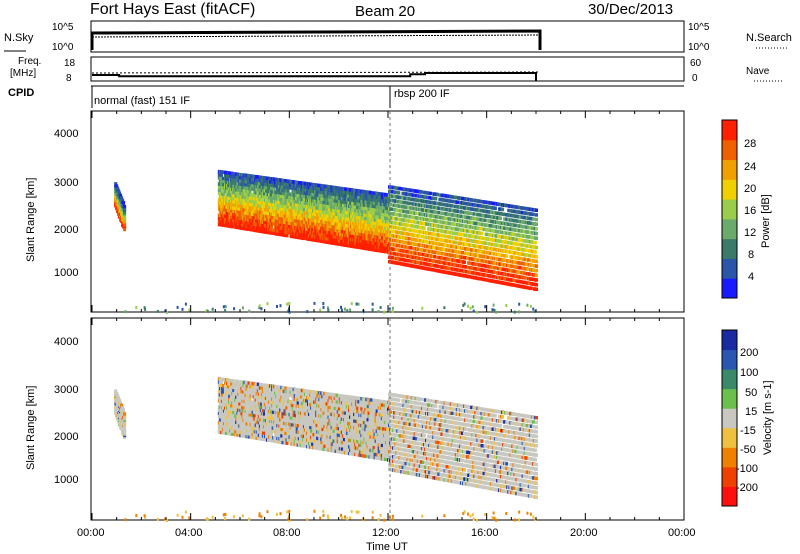  What do you see at coordinates (346, 96) in the screenshot?
I see `cpid-panel: CPID normal (fast) 151 IF rbsp 200 IF` at bounding box center [346, 96].